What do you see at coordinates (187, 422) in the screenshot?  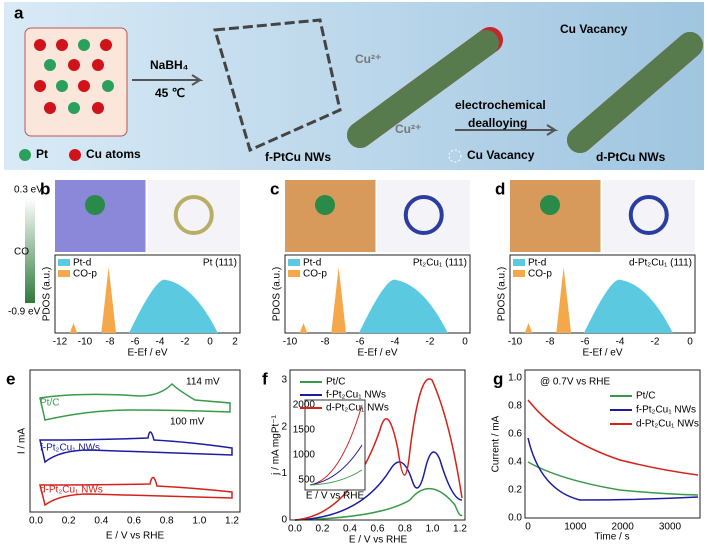 I see `shift-label: 100 mV` at bounding box center [187, 422].